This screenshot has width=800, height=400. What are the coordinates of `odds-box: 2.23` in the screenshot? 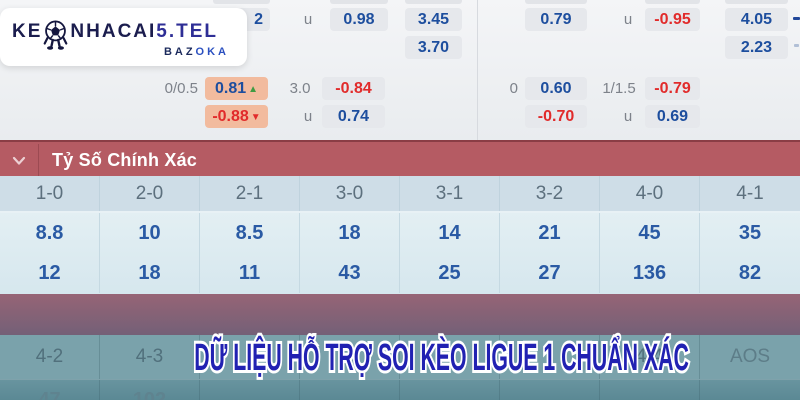 It's located at (756, 47).